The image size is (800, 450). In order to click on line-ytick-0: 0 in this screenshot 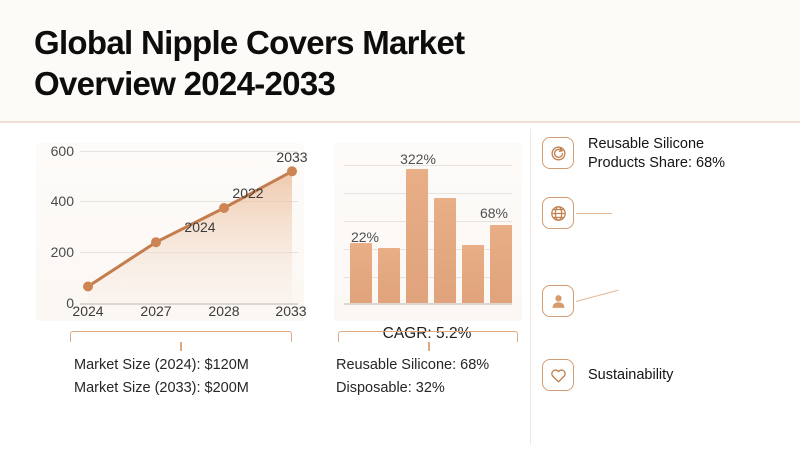, I will do `click(70, 303)`.